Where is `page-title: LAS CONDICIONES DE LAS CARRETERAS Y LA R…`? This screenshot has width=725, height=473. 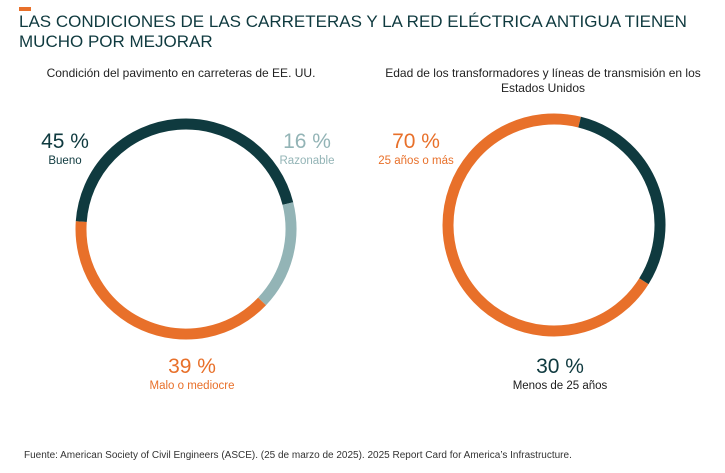 page-title: LAS CONDICIONES DE LAS CARRETERAS Y LA R… is located at coordinates (353, 31).